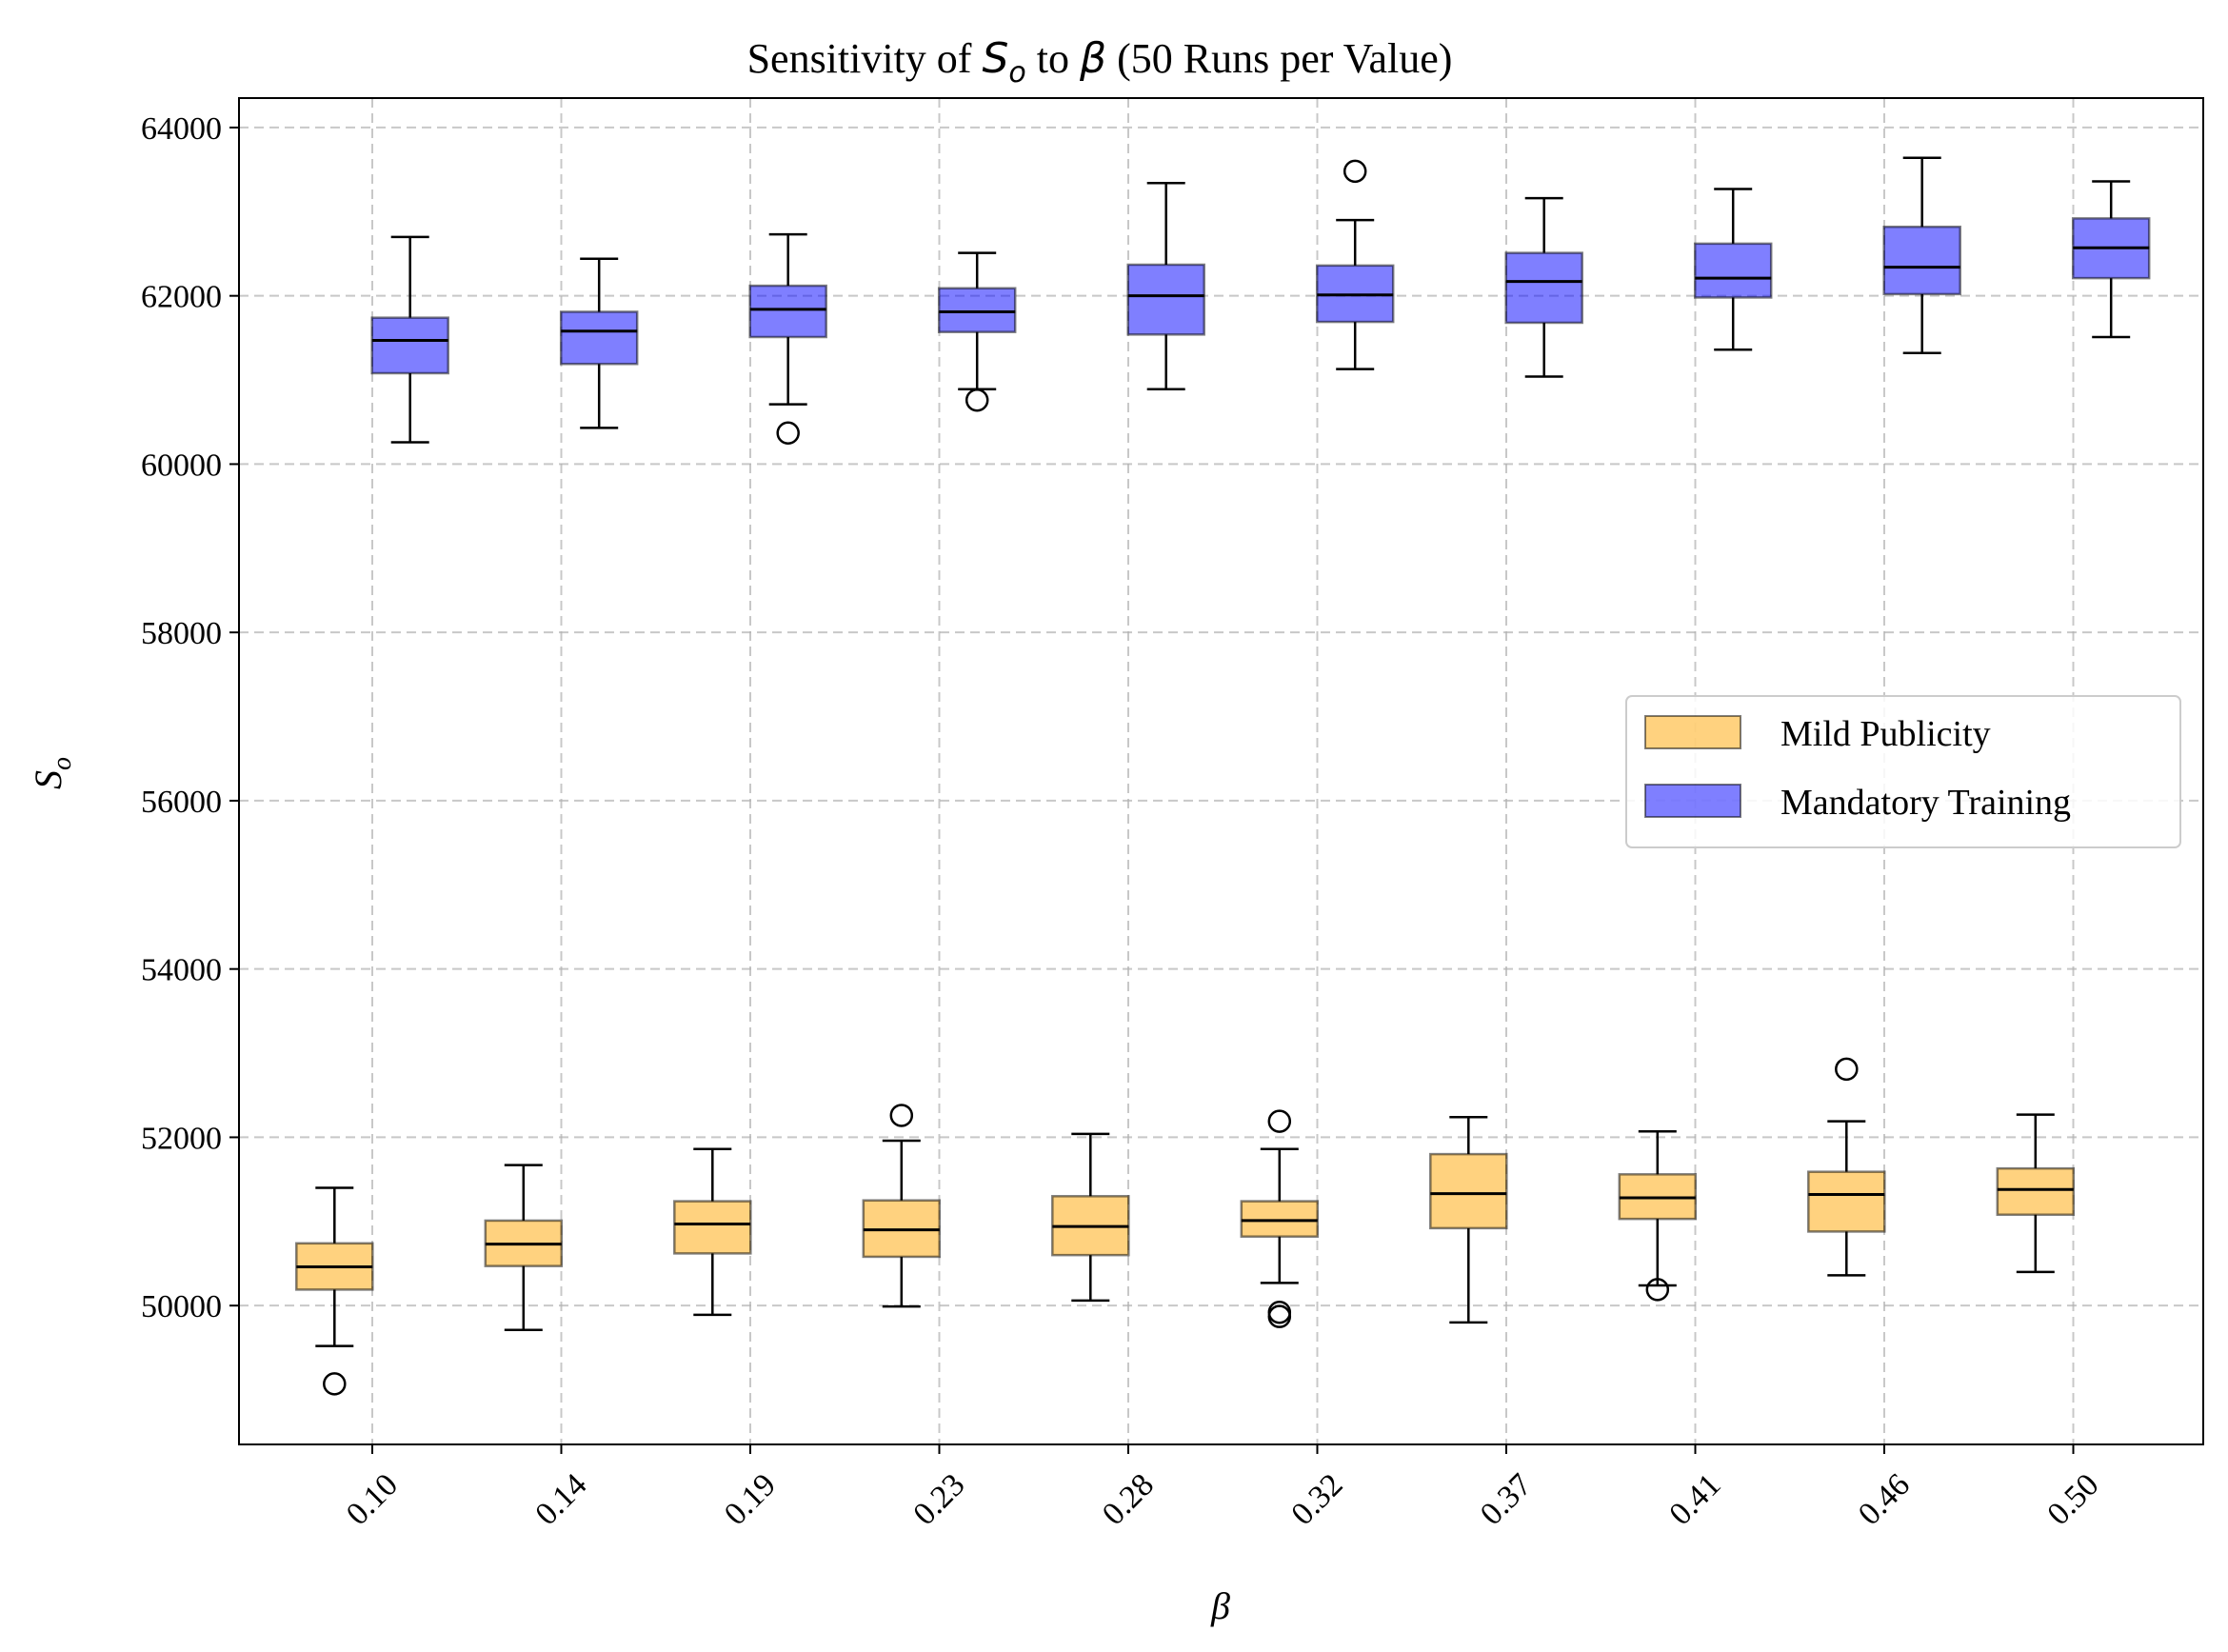 The height and width of the screenshot is (1652, 2228). What do you see at coordinates (181, 466) in the screenshot?
I see `y-tick-label: 60000` at bounding box center [181, 466].